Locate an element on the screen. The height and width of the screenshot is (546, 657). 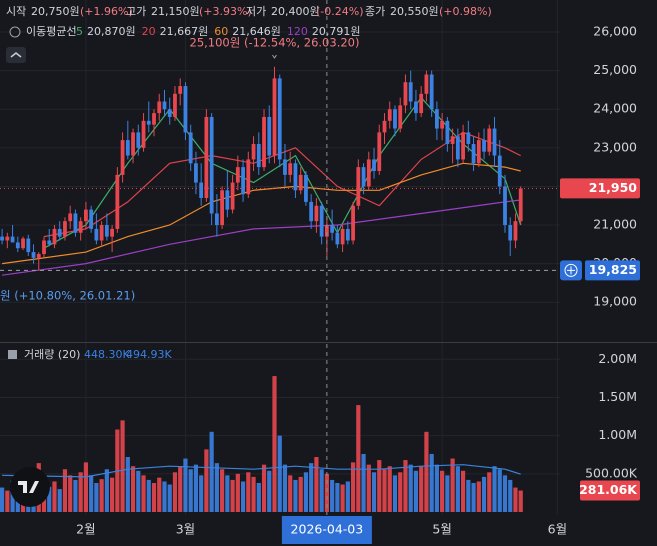
ohlc-label: 종가 is located at coordinates (375, 11).